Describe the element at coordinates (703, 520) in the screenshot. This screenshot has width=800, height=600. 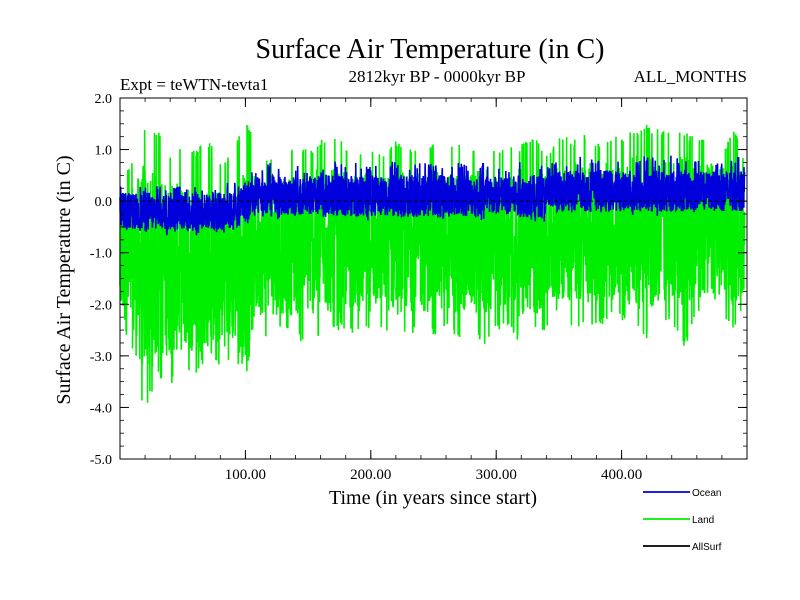
I see `legend-label-land: Land` at that location.